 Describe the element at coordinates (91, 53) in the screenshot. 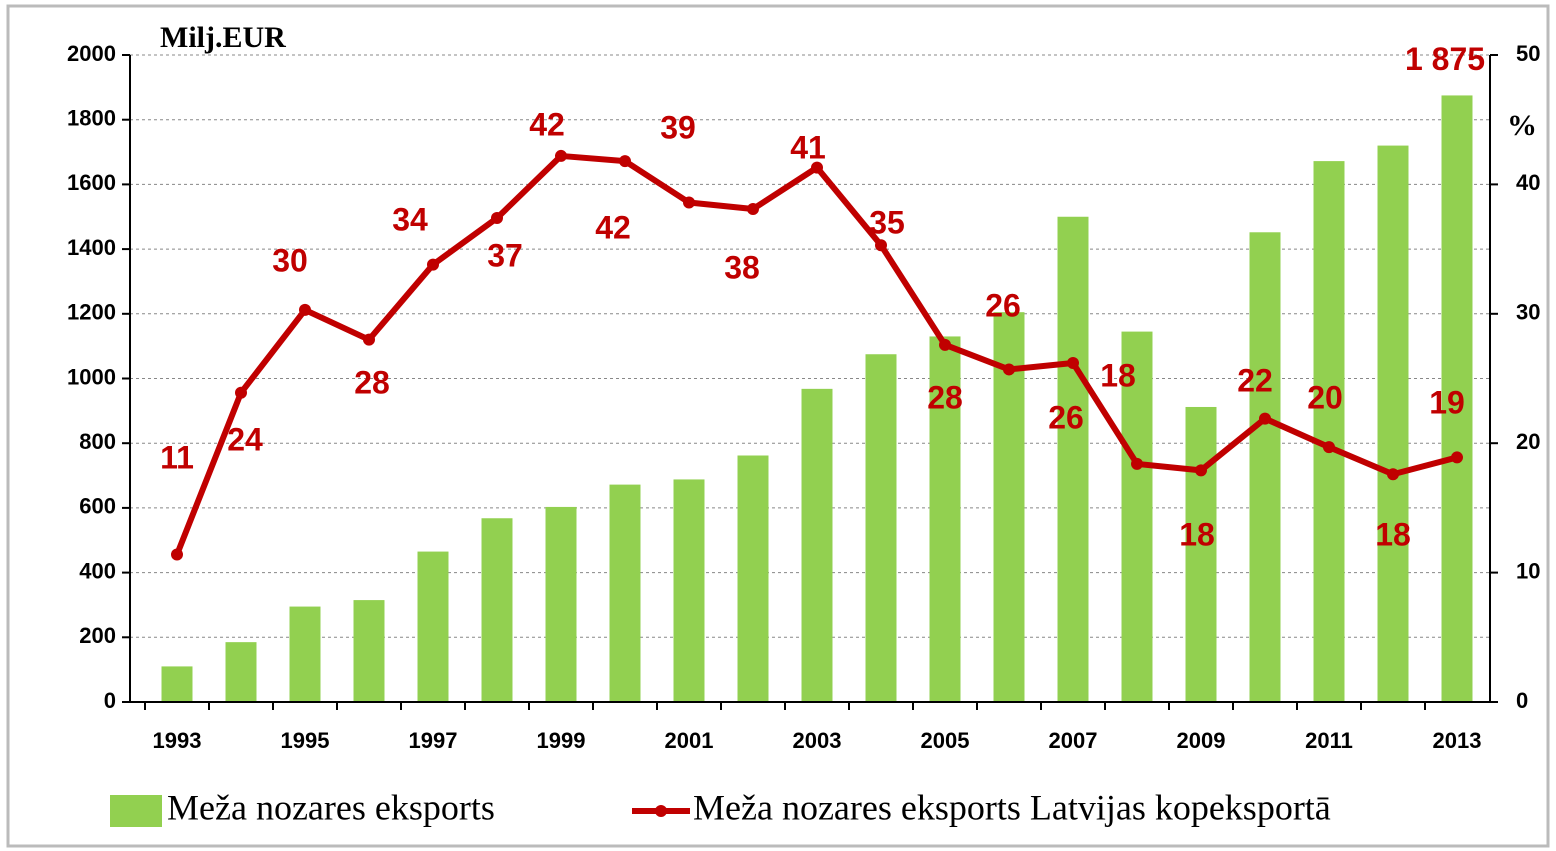

I see `y-tick-label: 2000` at that location.